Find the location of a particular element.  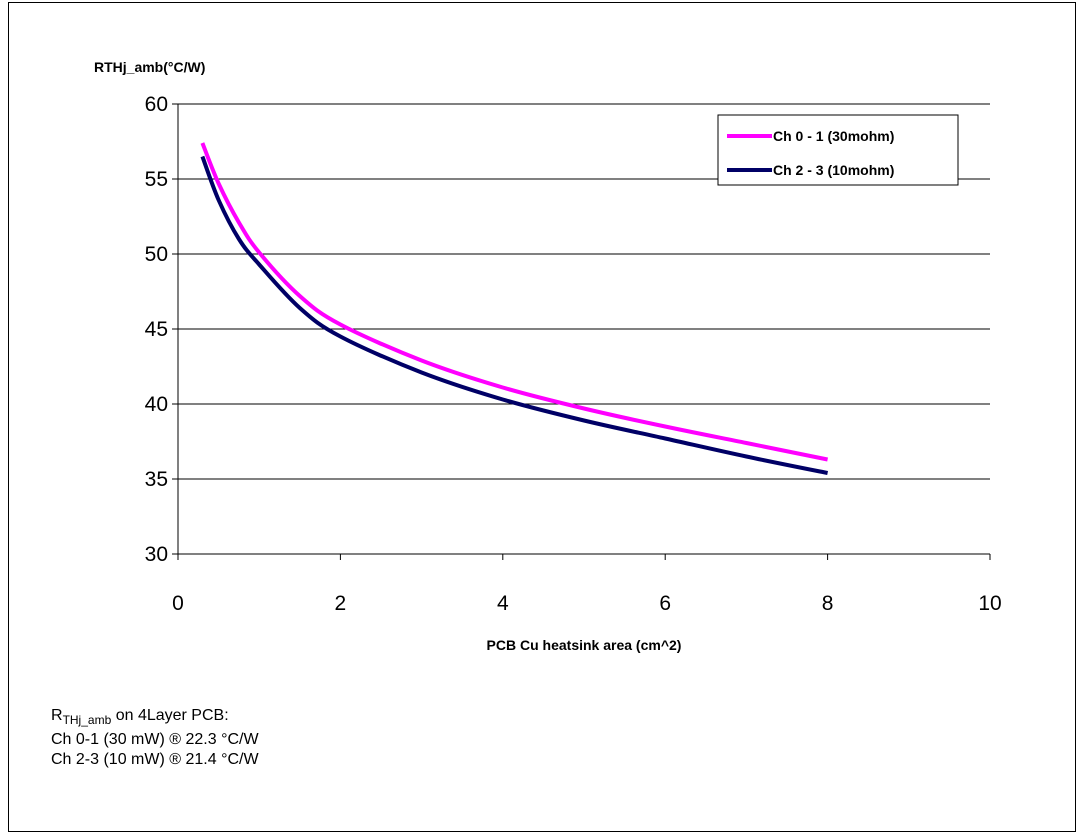

note-r-subscript: THj_amb is located at coordinates (87, 720).